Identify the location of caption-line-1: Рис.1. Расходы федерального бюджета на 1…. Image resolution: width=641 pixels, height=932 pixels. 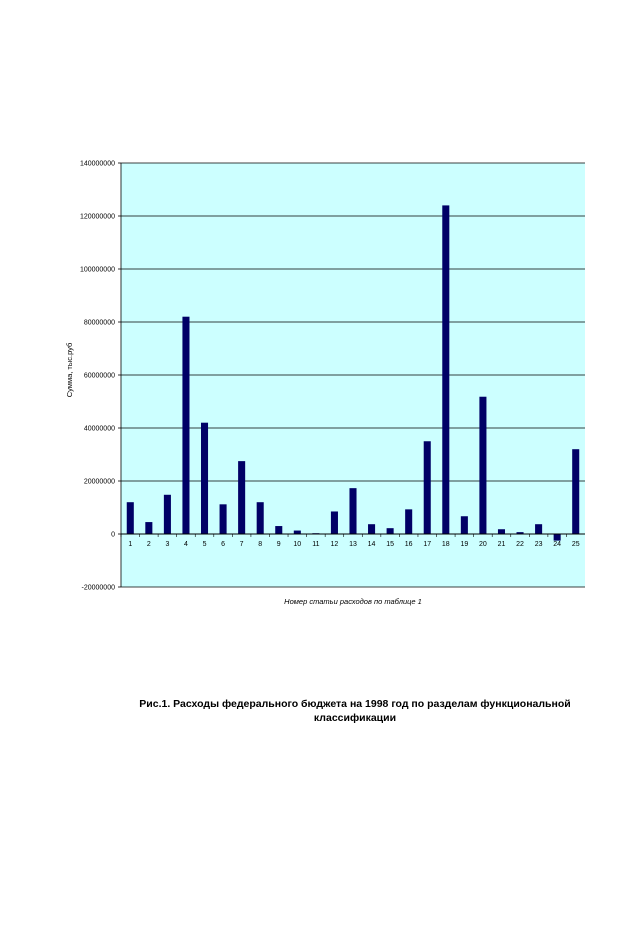
(355, 704).